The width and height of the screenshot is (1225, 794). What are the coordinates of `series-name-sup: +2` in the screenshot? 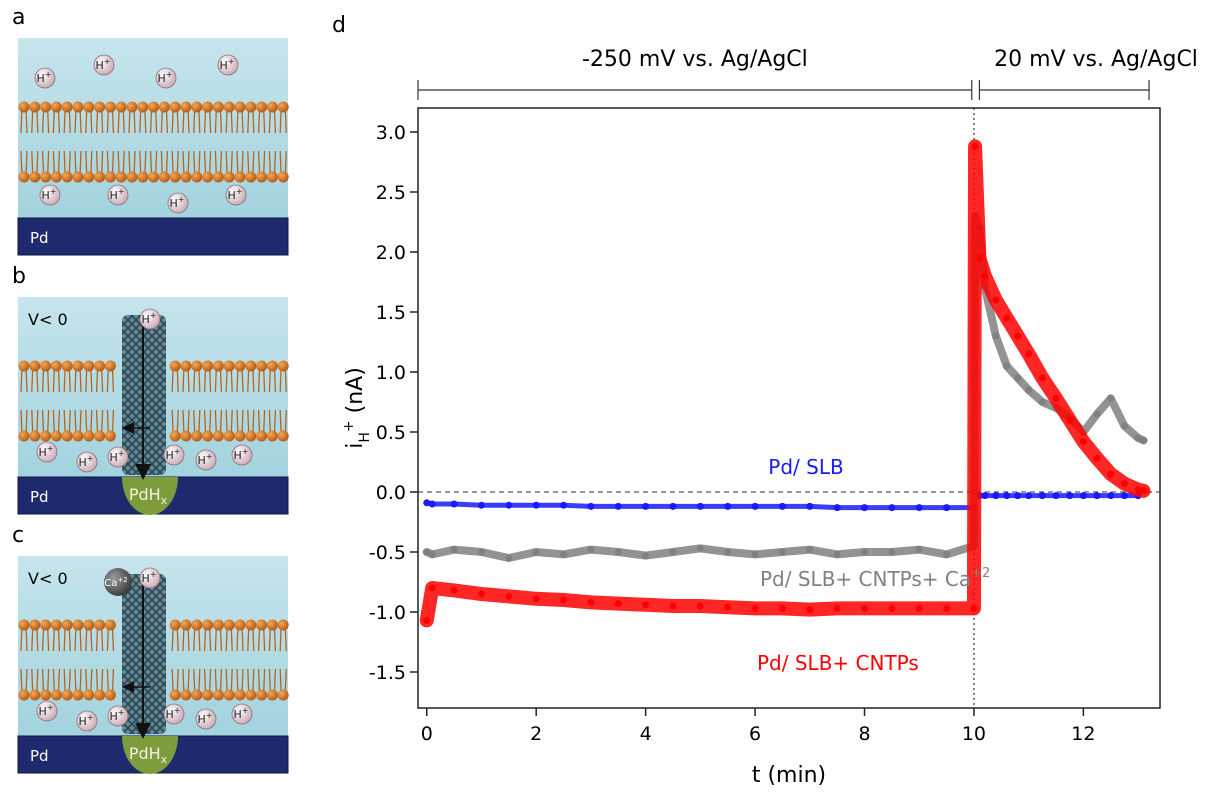 It's located at (980, 573).